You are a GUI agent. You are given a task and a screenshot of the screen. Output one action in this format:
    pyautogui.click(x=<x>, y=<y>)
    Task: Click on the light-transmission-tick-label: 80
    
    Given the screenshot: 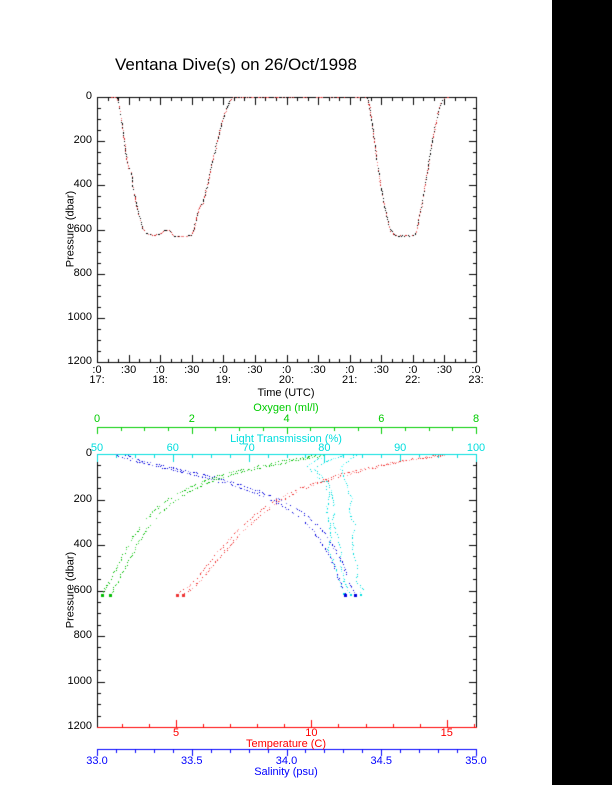 What is the action you would take?
    pyautogui.click(x=324, y=448)
    